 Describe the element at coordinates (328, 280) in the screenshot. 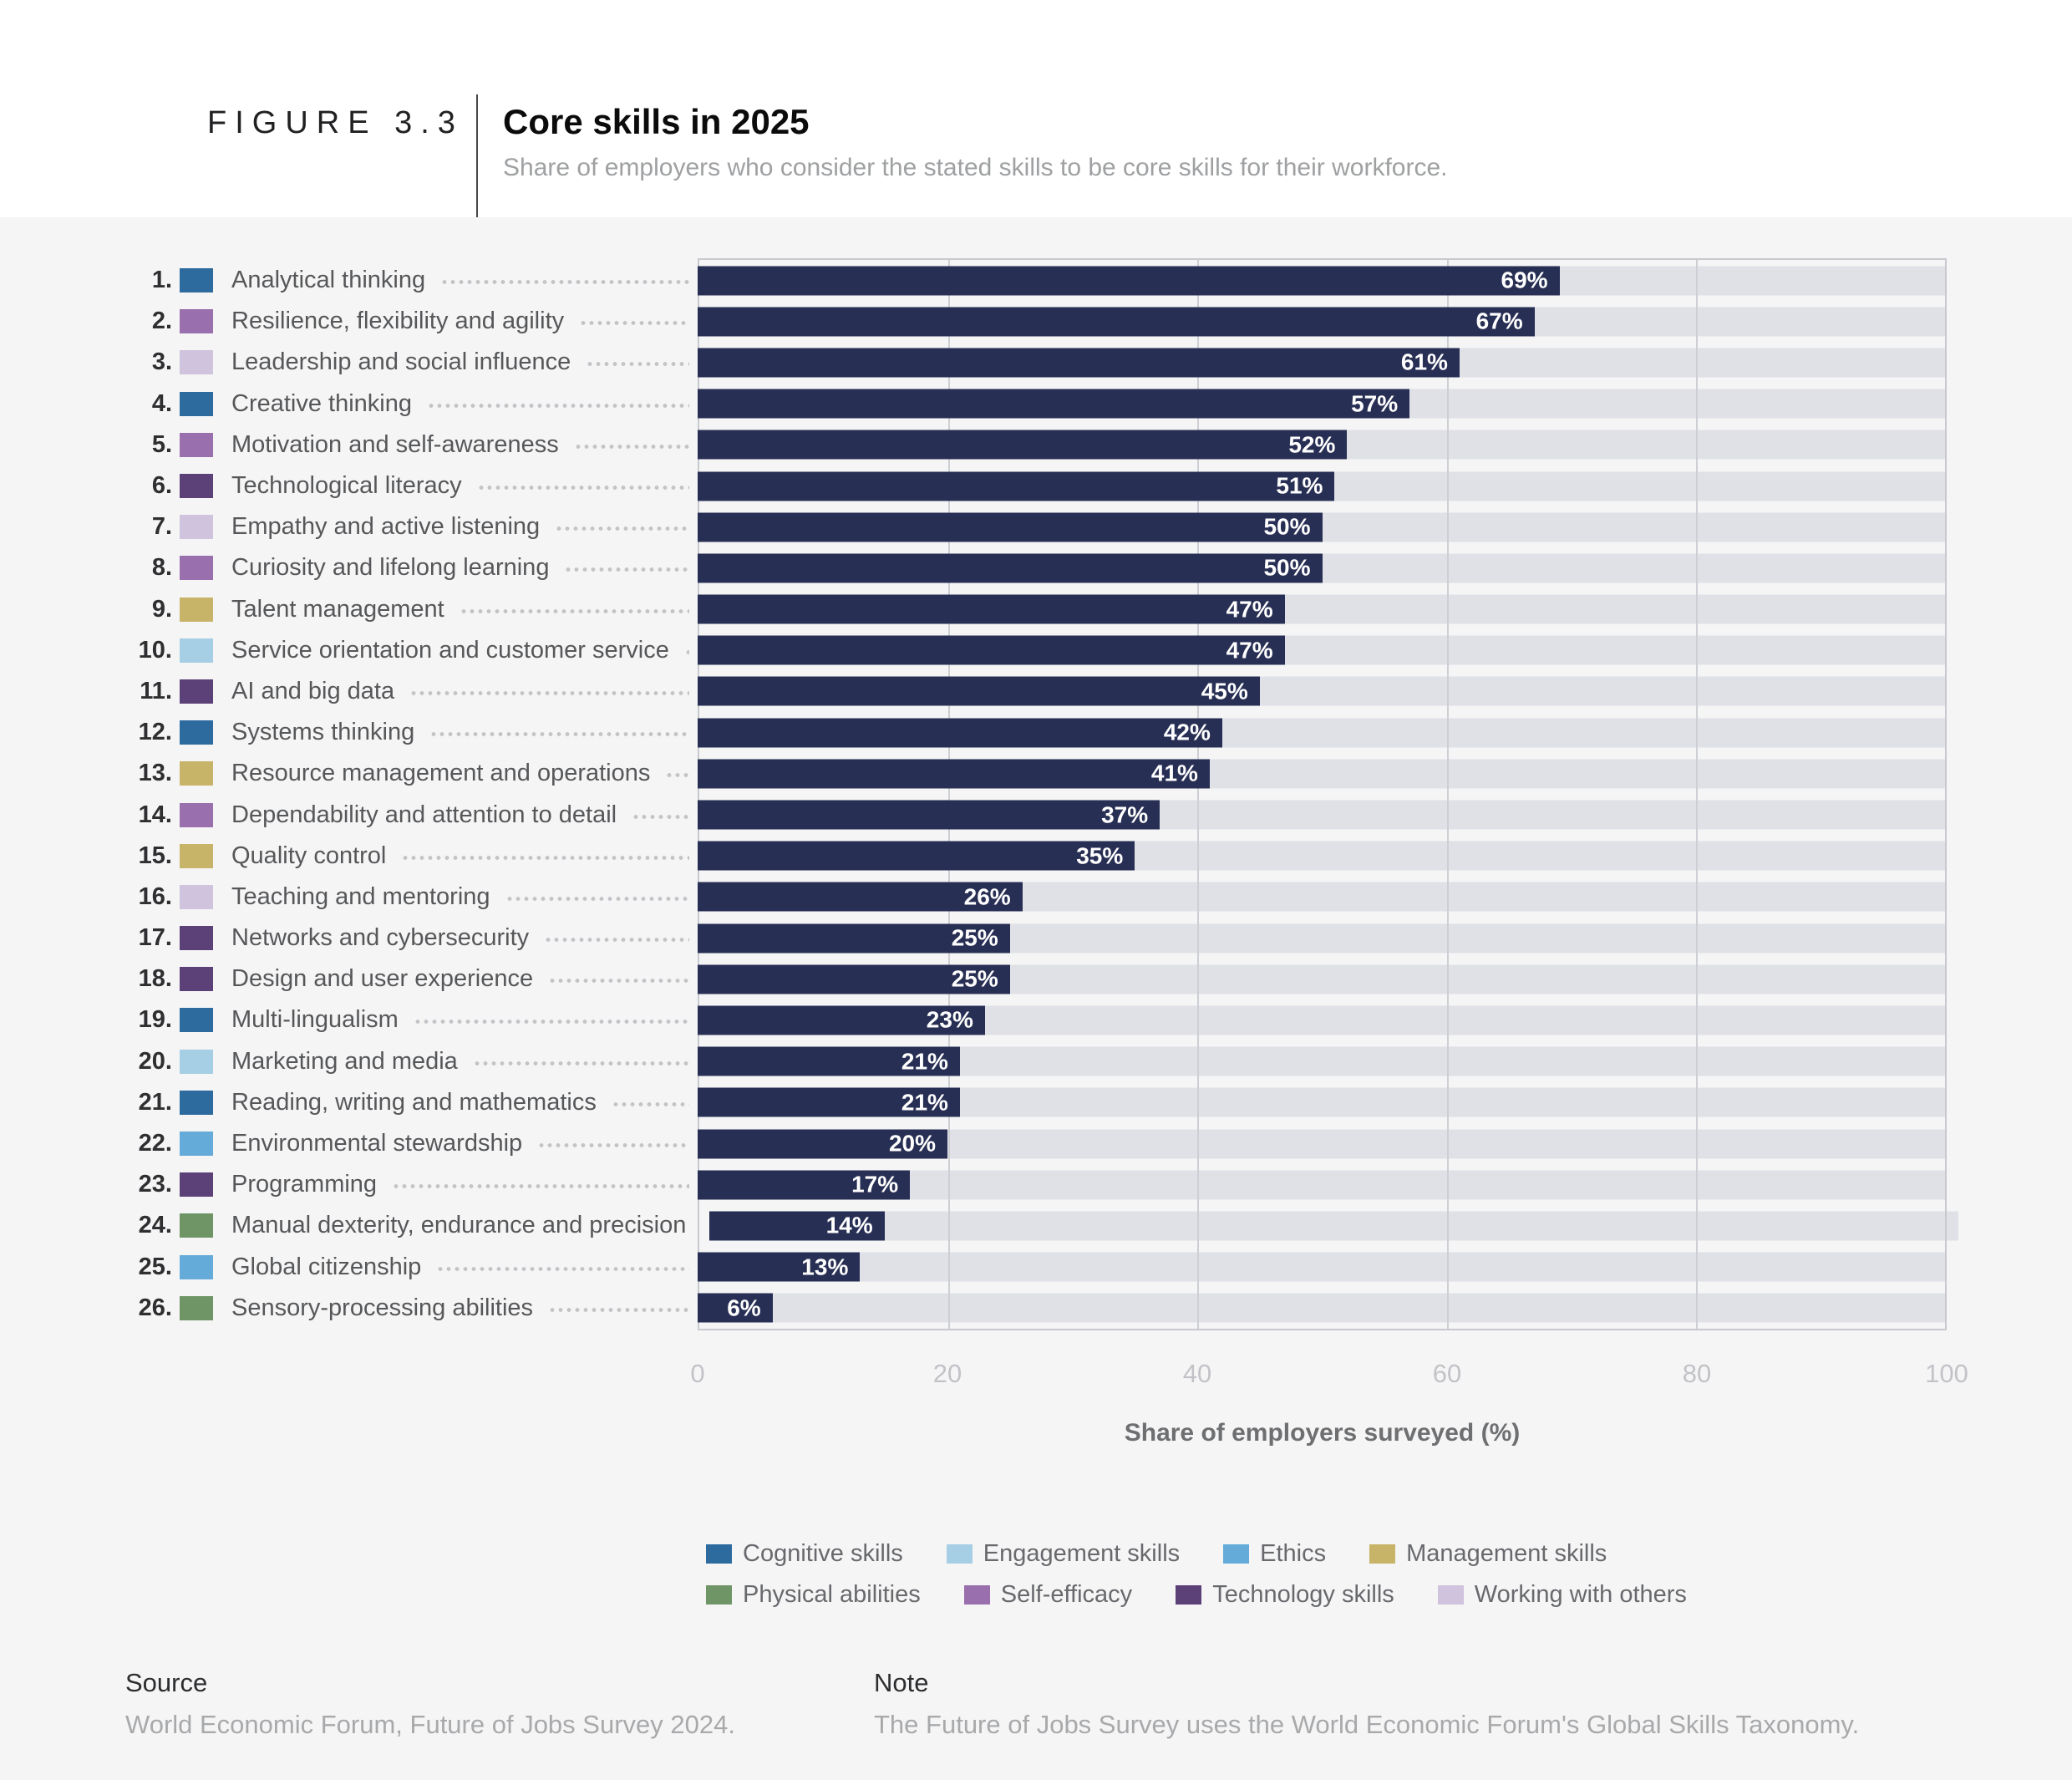

I see `skill-label: Analytical thinking` at that location.